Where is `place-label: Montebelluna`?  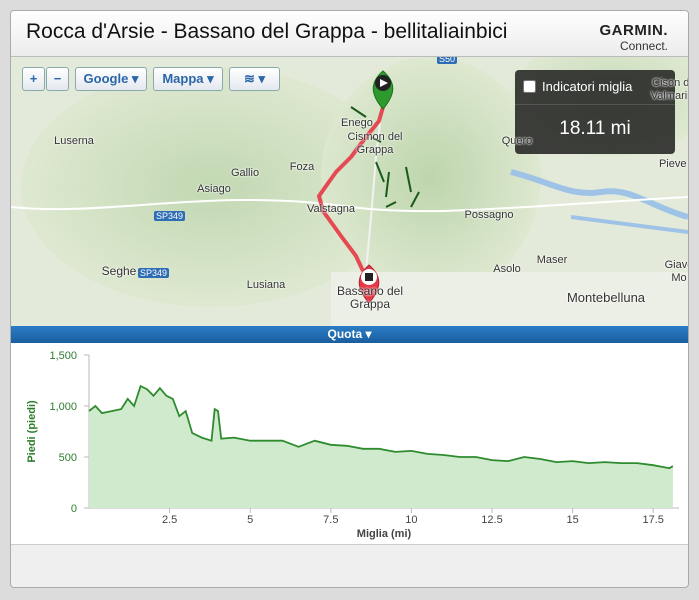 place-label: Montebelluna is located at coordinates (606, 297).